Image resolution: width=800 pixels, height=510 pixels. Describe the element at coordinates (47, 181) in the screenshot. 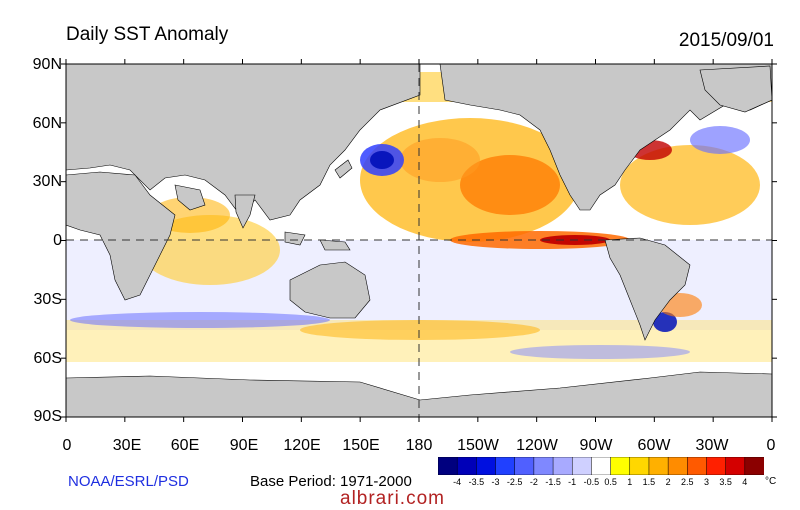

I see `lat-label-30n: 30N` at that location.